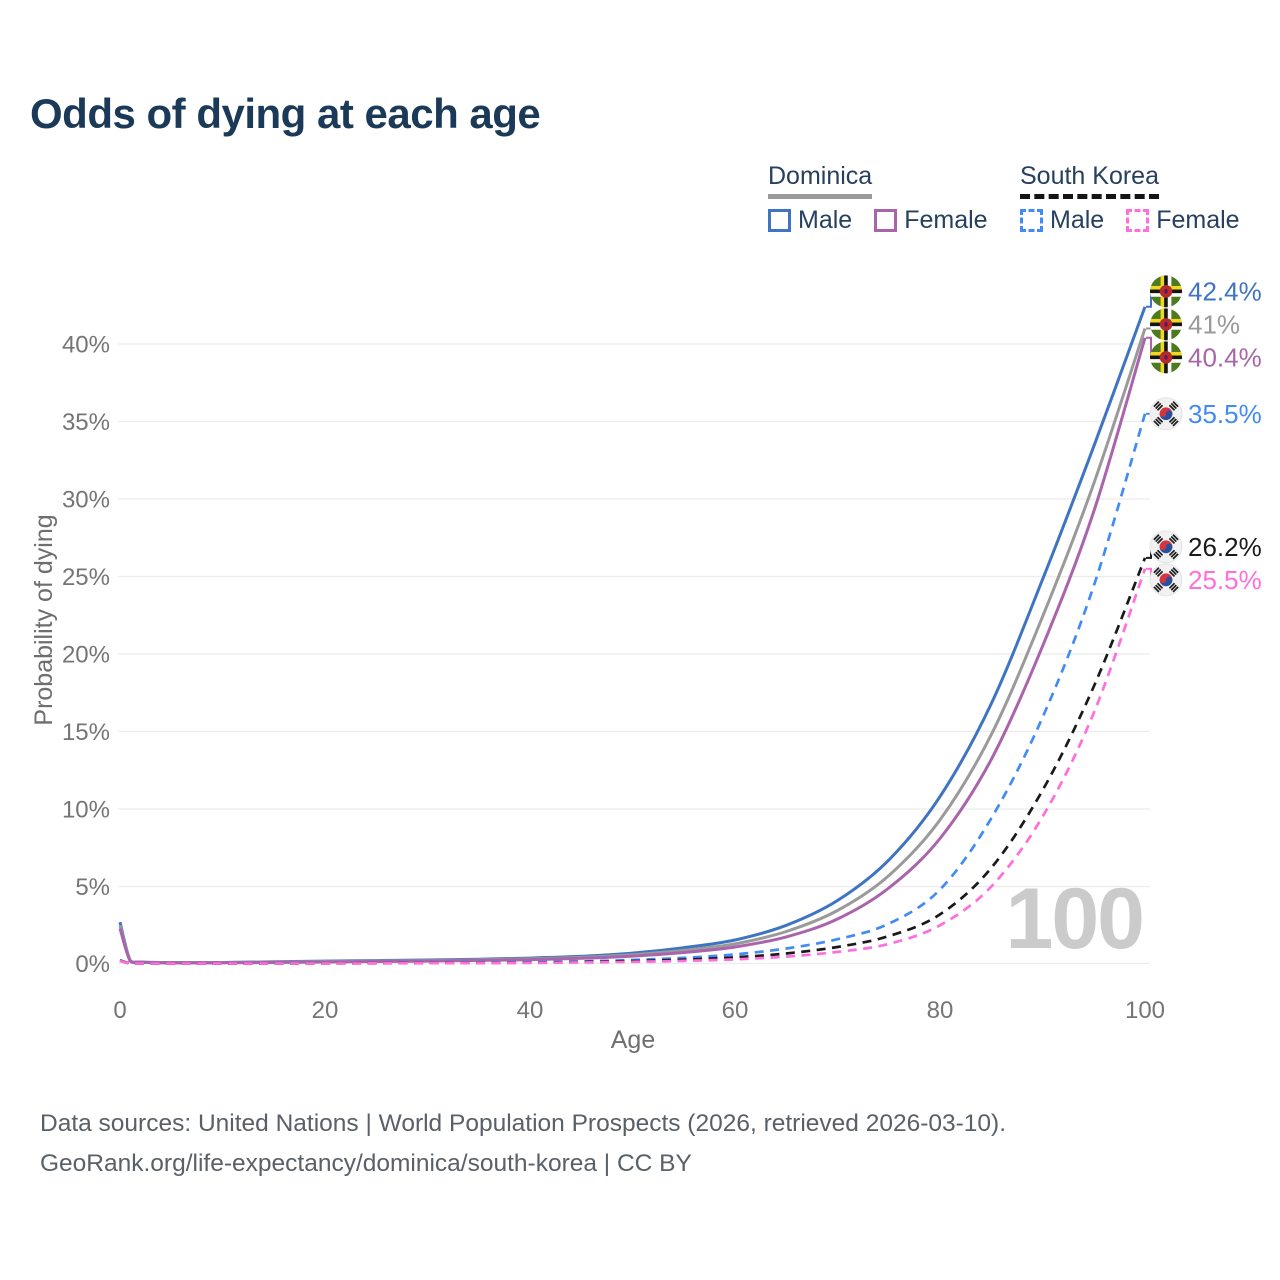 The height and width of the screenshot is (1280, 1280). Describe the element at coordinates (86, 732) in the screenshot. I see `y-tick-label: 15%` at that location.